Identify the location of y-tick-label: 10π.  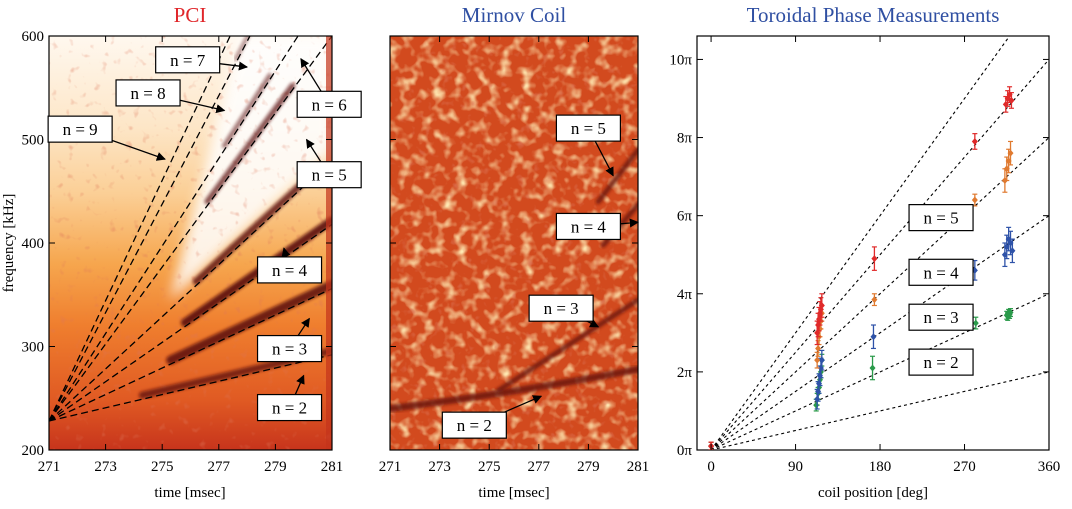
(680, 60).